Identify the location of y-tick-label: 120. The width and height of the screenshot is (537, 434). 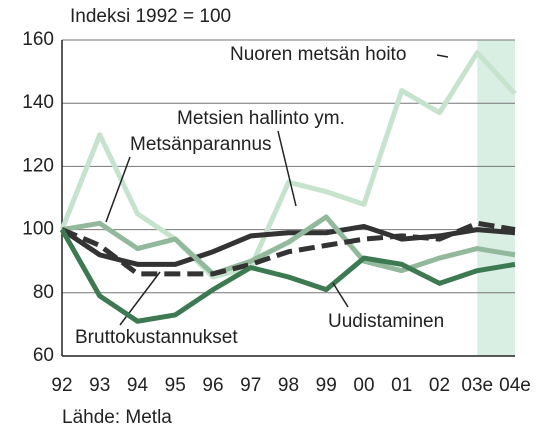
(38, 165).